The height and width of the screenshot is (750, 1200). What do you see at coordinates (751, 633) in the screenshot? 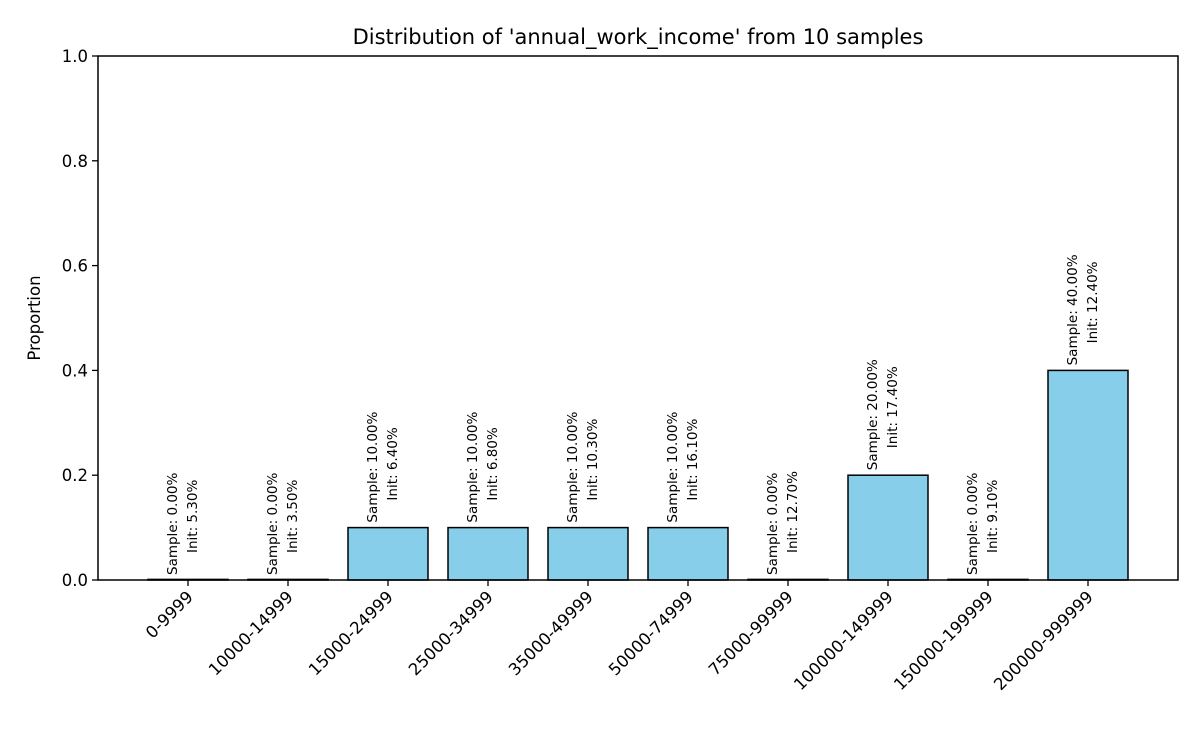
I see `x-tick-label: 75000-99999` at bounding box center [751, 633].